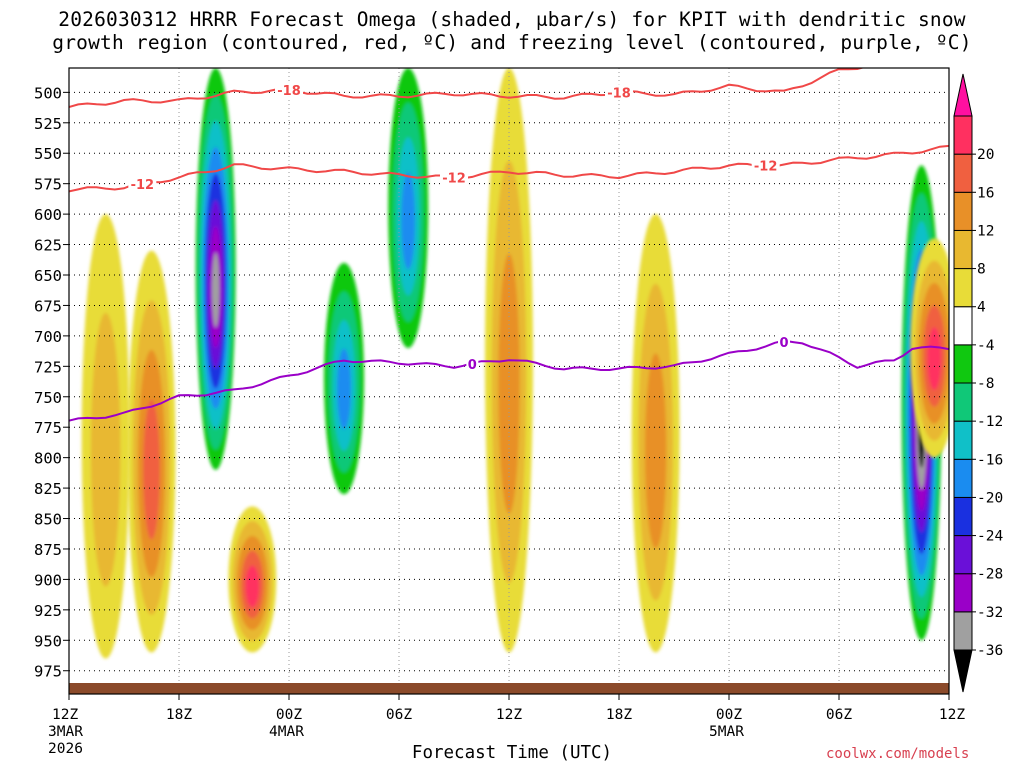  I want to click on y-tick-label-575: 575, so click(48, 185).